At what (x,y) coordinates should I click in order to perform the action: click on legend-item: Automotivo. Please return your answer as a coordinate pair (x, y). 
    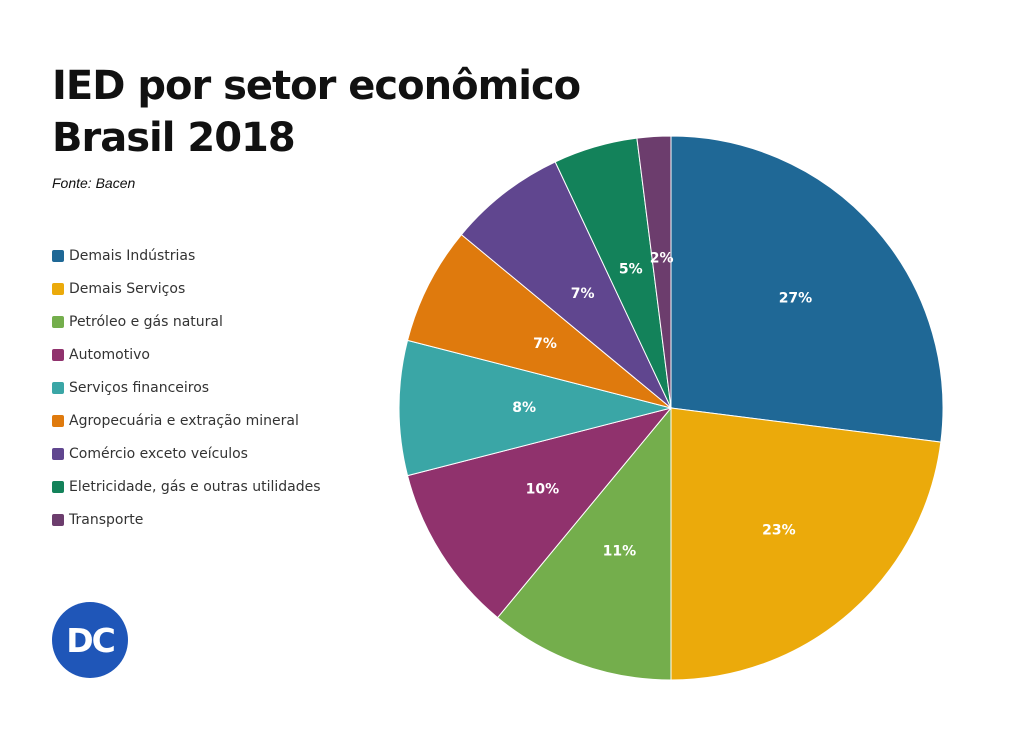
    Looking at the image, I should click on (186, 355).